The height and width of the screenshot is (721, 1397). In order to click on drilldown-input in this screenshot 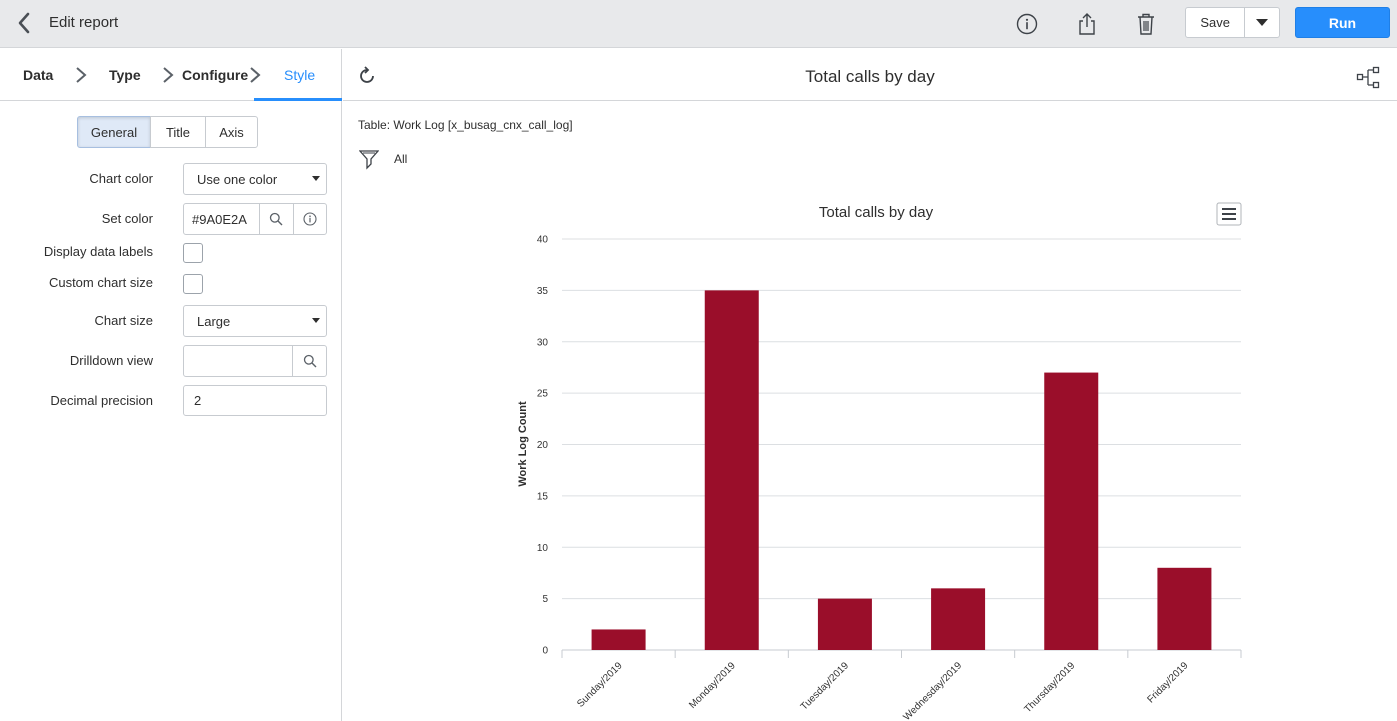, I will do `click(238, 361)`.